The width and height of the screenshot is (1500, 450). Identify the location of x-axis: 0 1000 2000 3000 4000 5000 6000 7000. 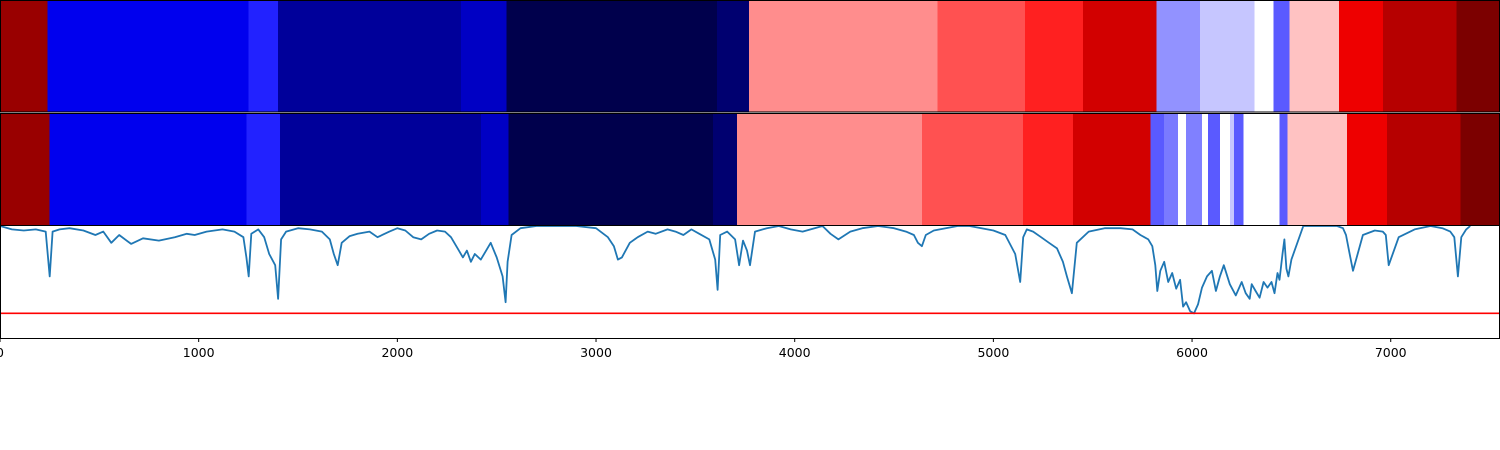
(703, 349).